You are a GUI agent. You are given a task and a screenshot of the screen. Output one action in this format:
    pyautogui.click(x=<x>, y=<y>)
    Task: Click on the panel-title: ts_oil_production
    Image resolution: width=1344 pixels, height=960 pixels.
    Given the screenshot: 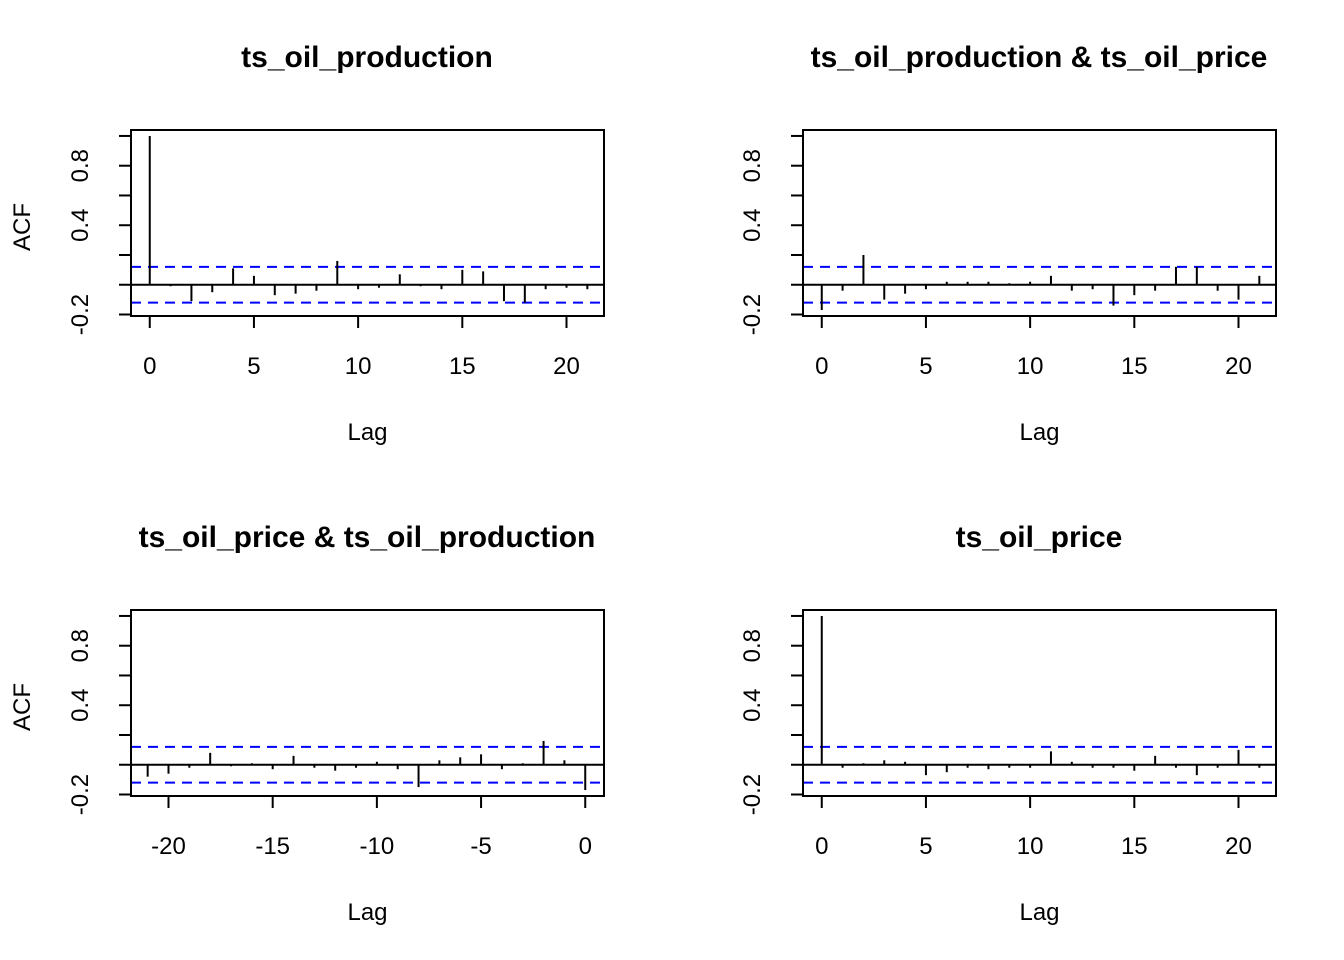 What is the action you would take?
    pyautogui.click(x=367, y=57)
    